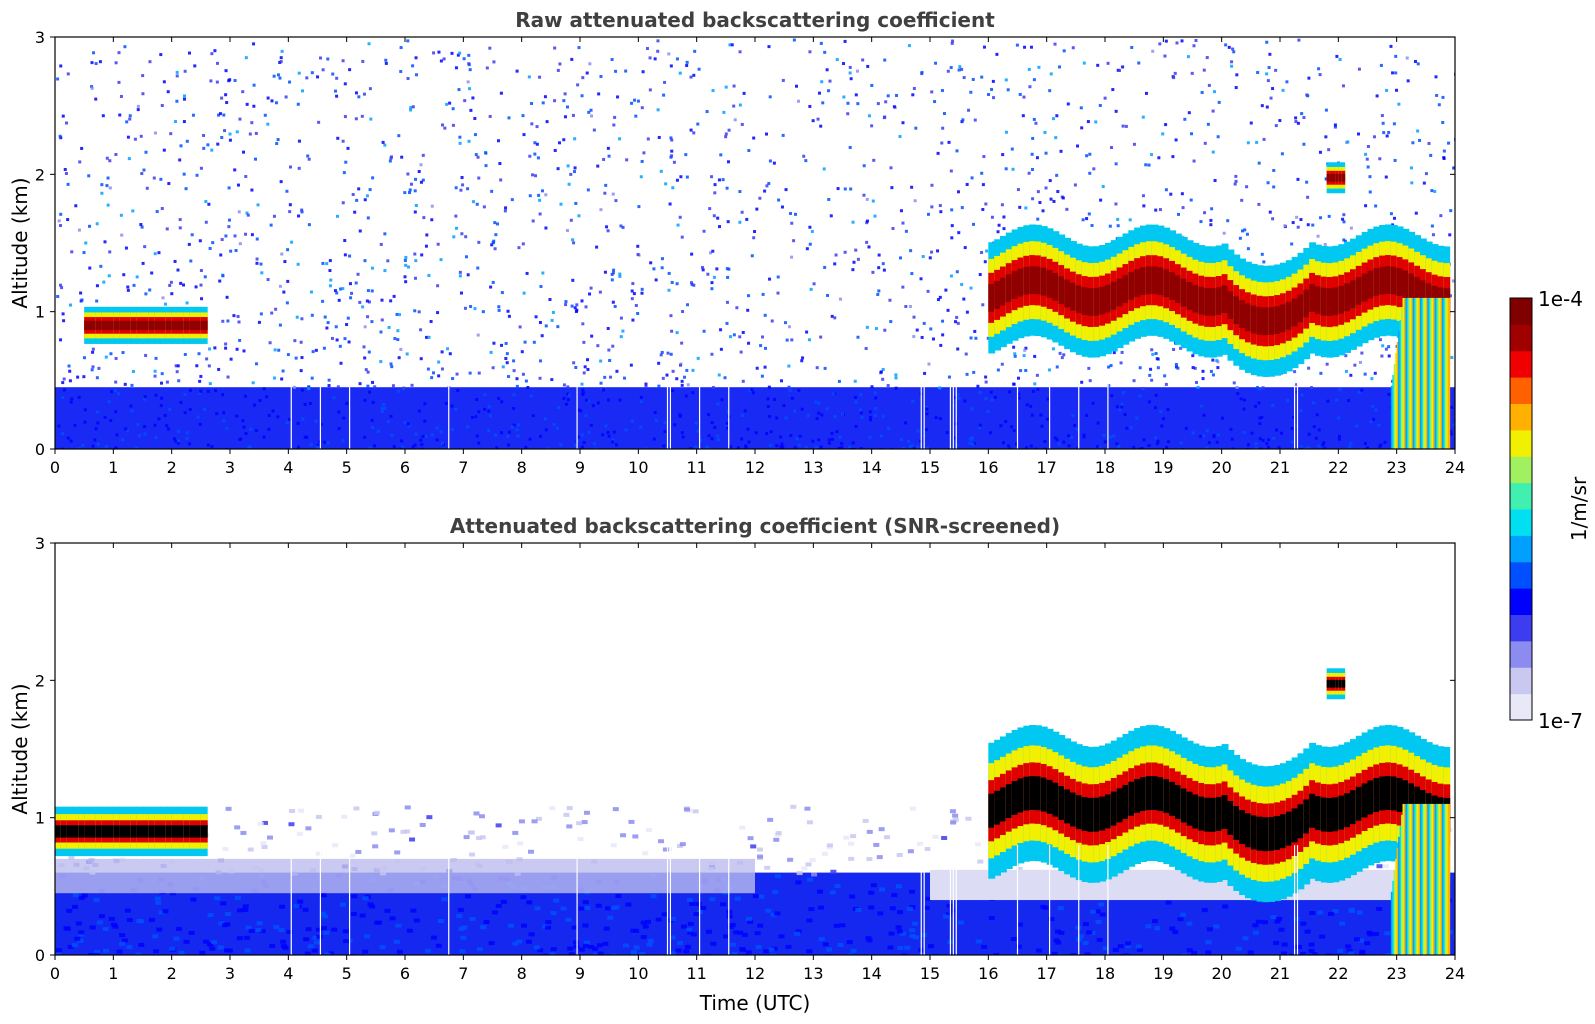 Image resolution: width=1595 pixels, height=1024 pixels. I want to click on colorbar-scale, so click(1521, 509).